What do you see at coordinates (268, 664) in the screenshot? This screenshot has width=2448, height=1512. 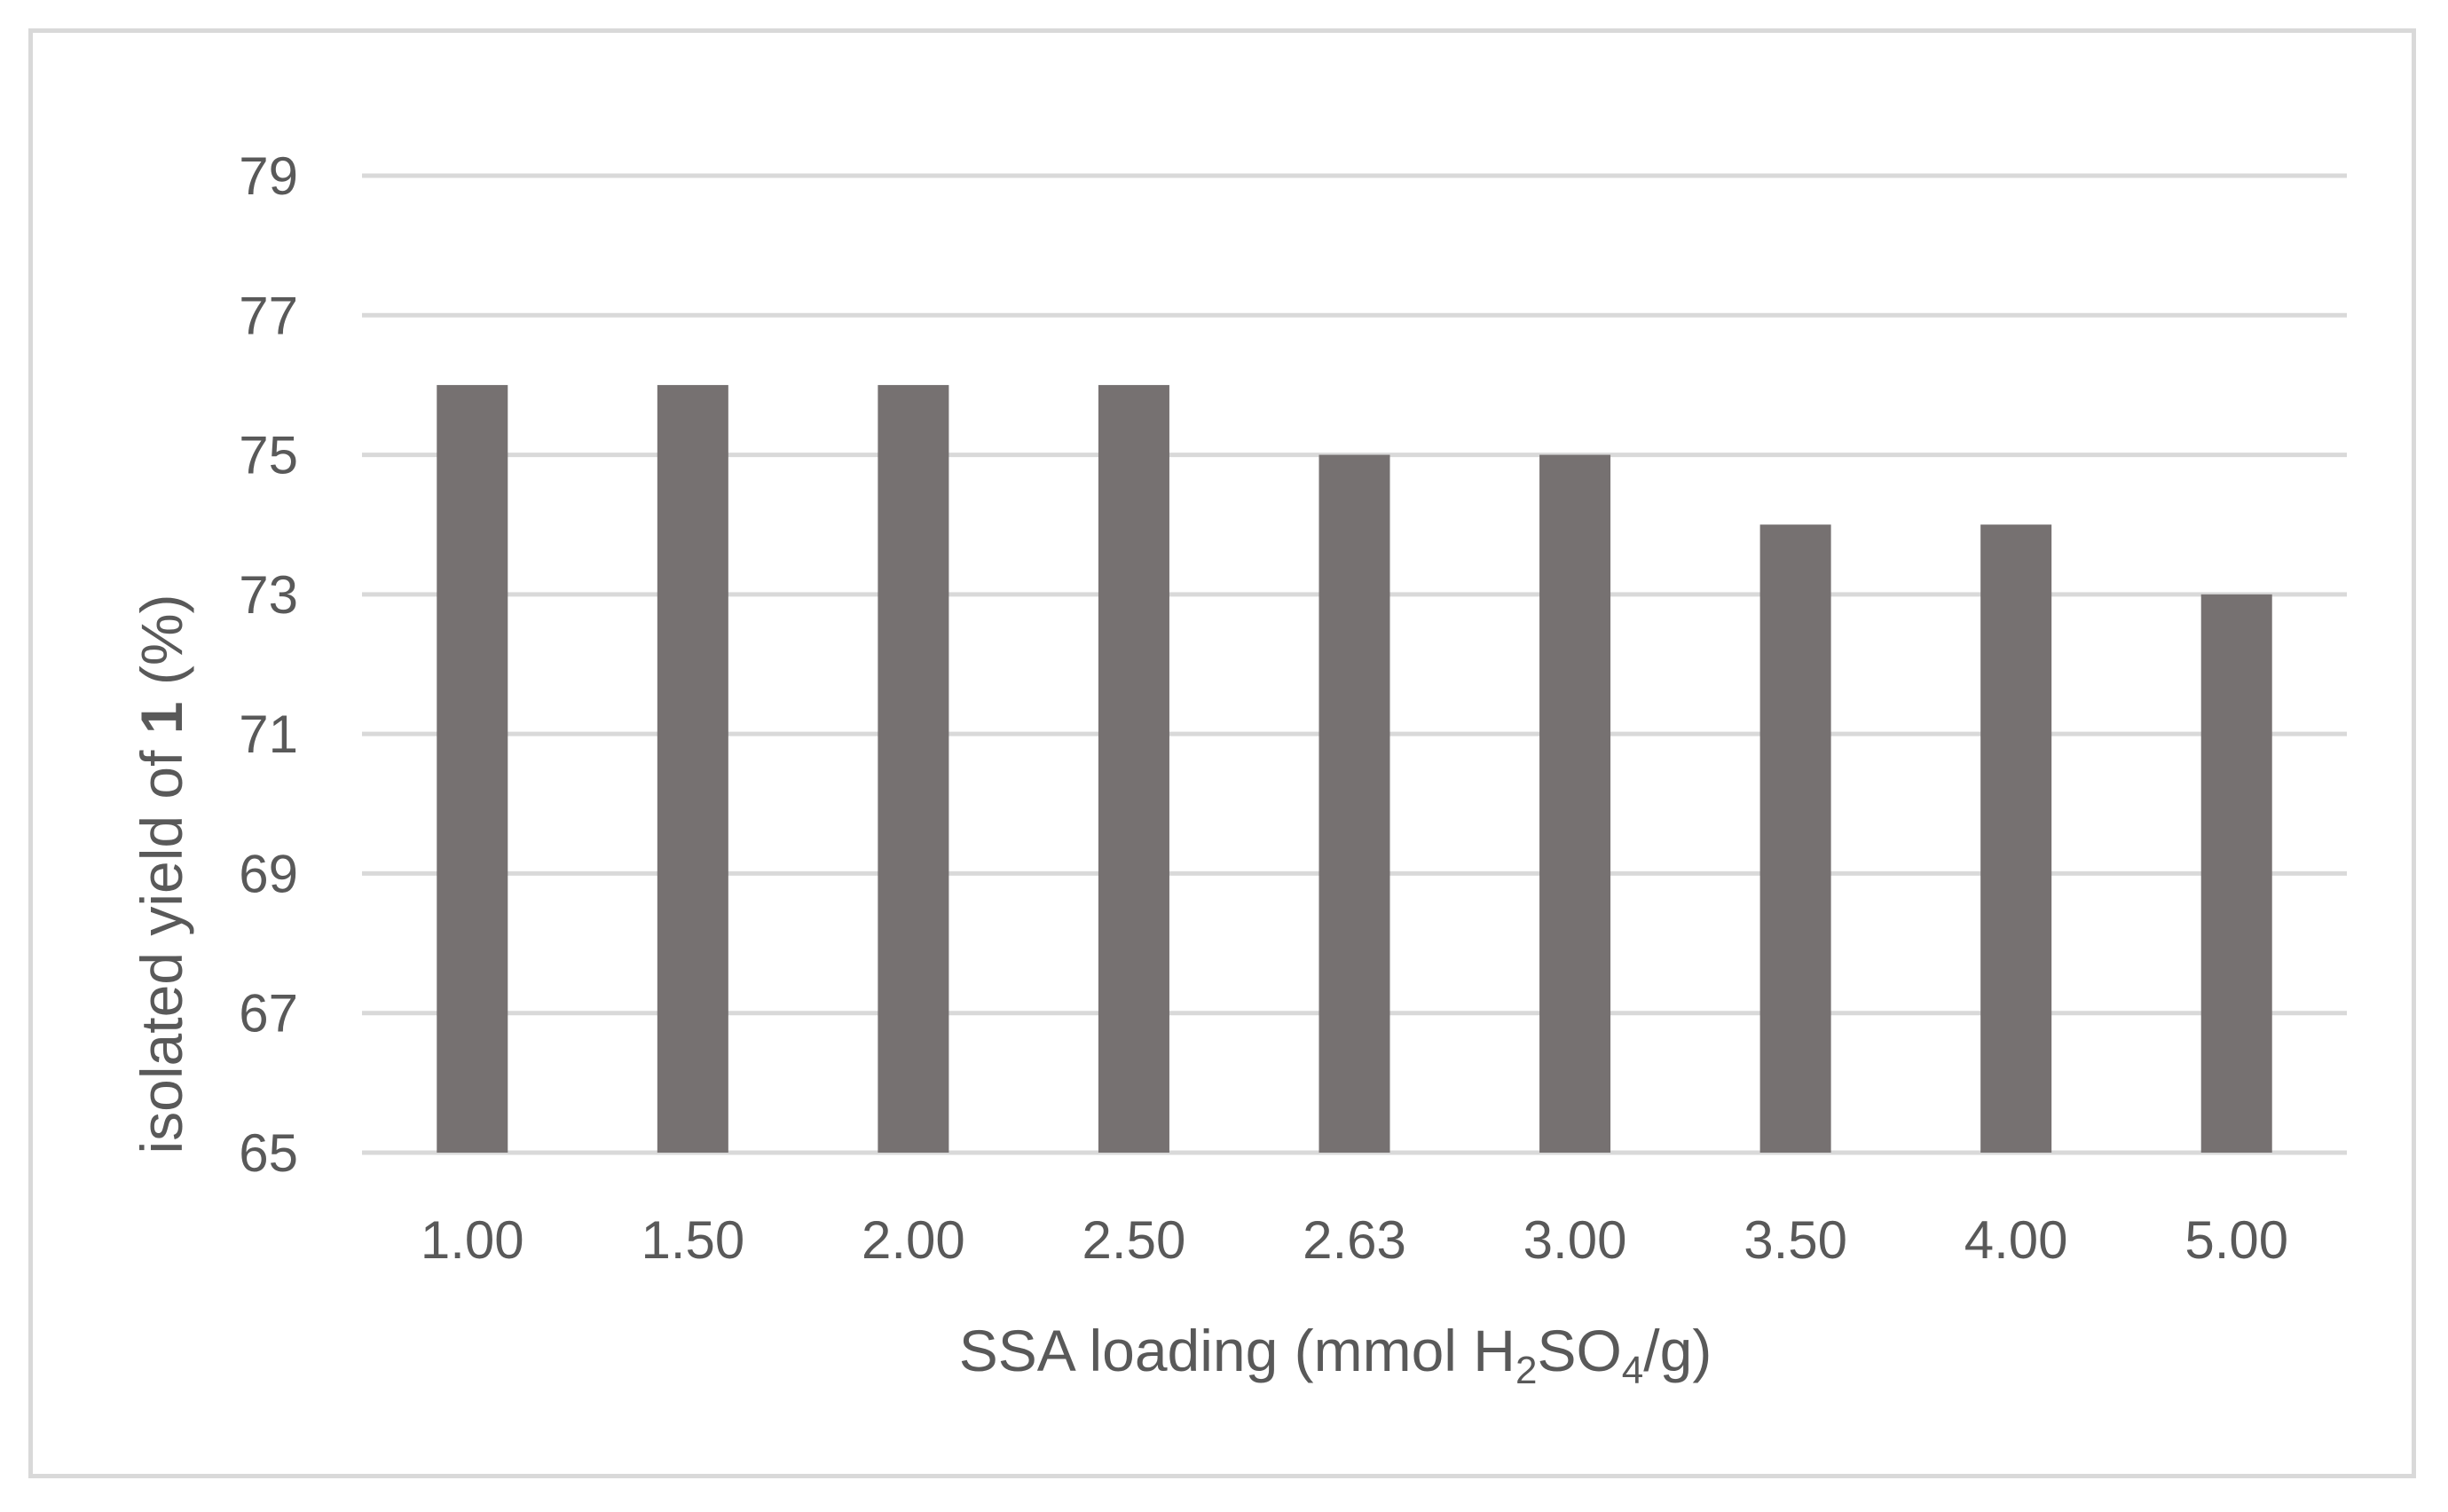 I see `y-tick-labels: 65 67 69 71 73 75 77 79` at bounding box center [268, 664].